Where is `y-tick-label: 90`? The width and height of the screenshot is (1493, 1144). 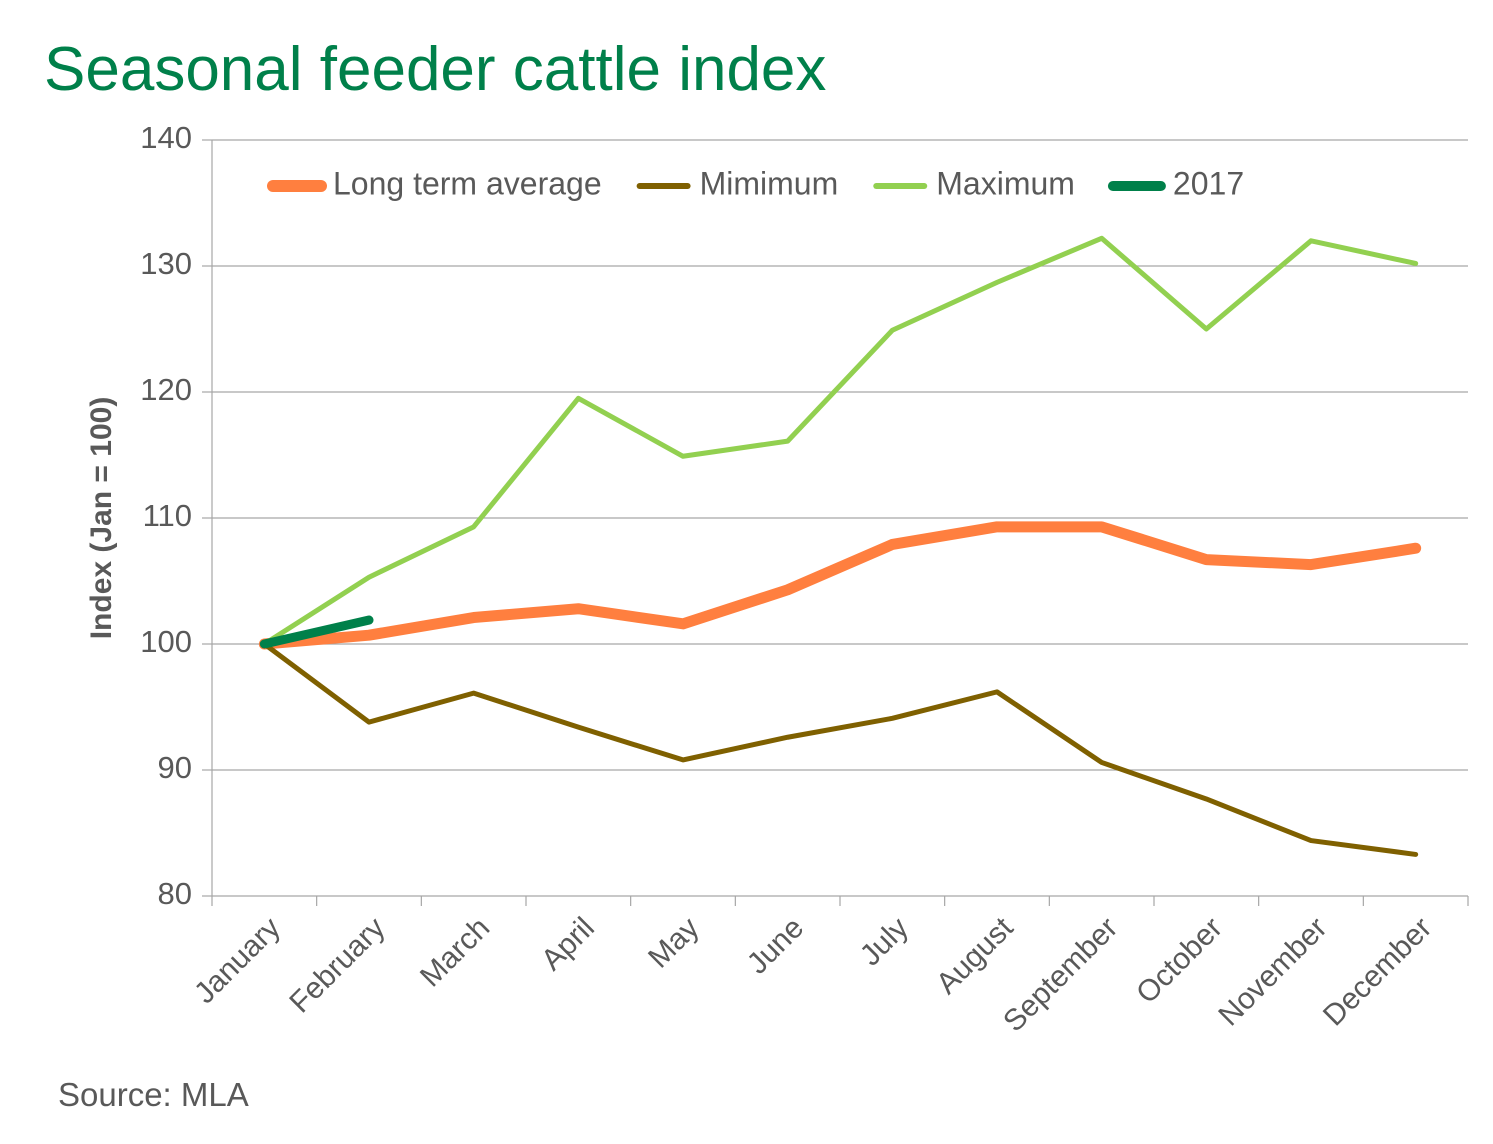 y-tick-label: 90 is located at coordinates (175, 767).